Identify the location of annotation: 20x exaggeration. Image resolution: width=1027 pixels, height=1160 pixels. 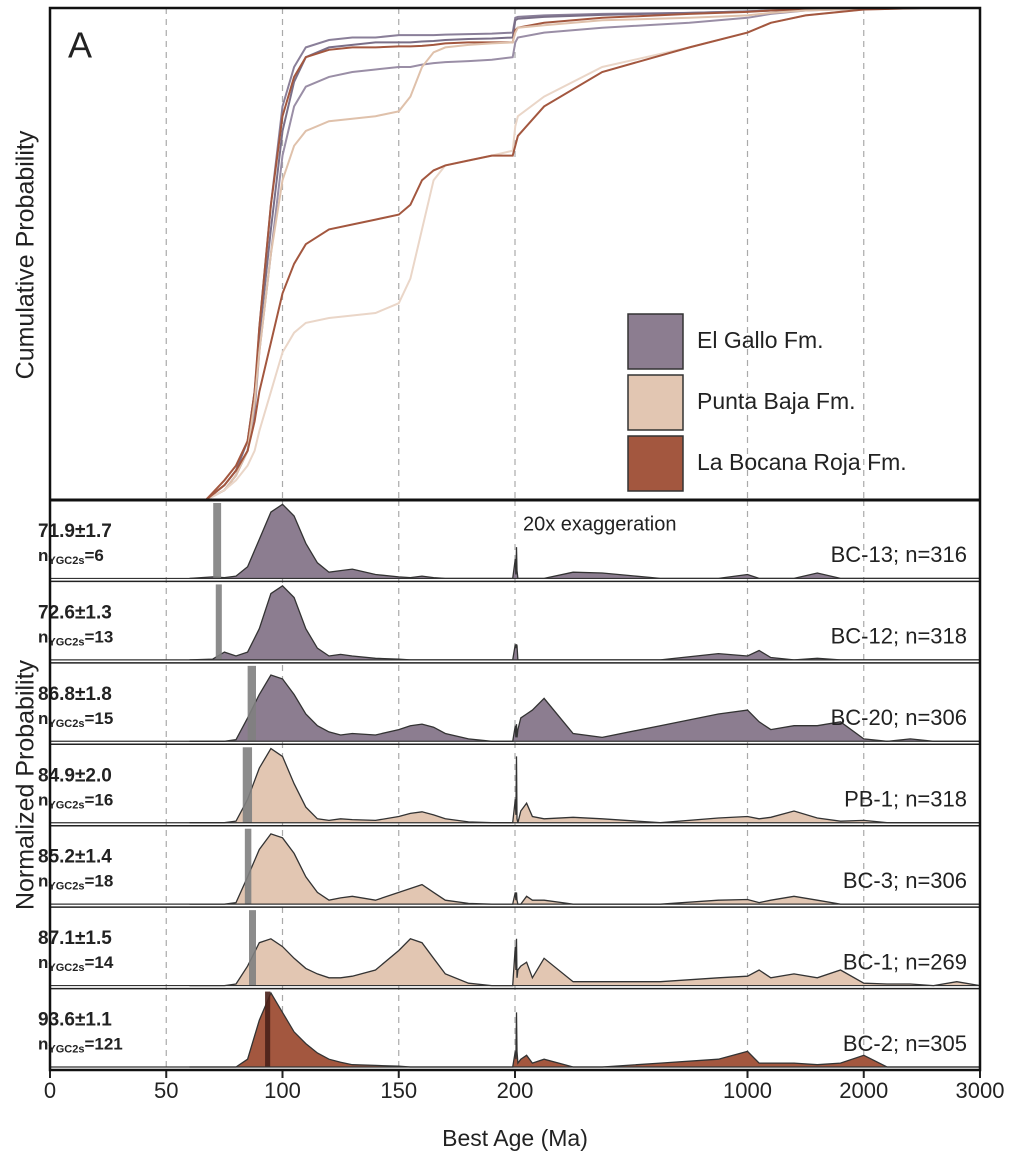
(599, 524).